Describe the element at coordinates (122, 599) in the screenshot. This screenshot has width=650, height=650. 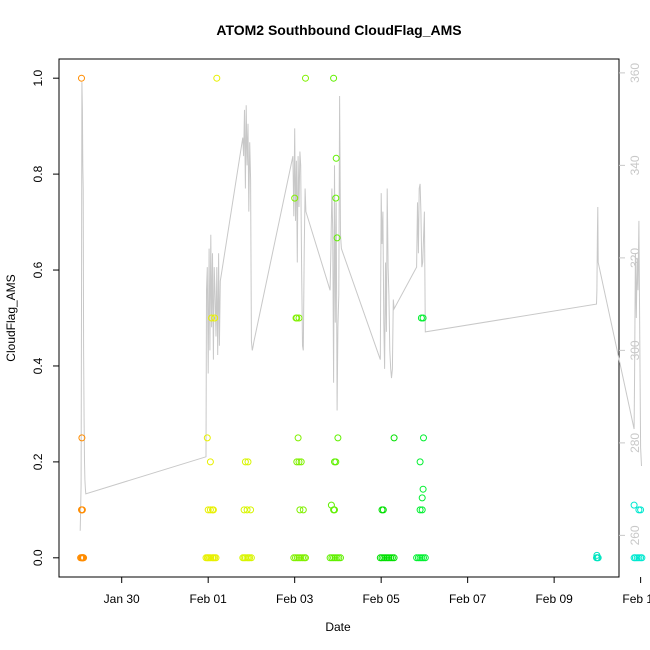
I see `x-tick-label: Jan 30` at that location.